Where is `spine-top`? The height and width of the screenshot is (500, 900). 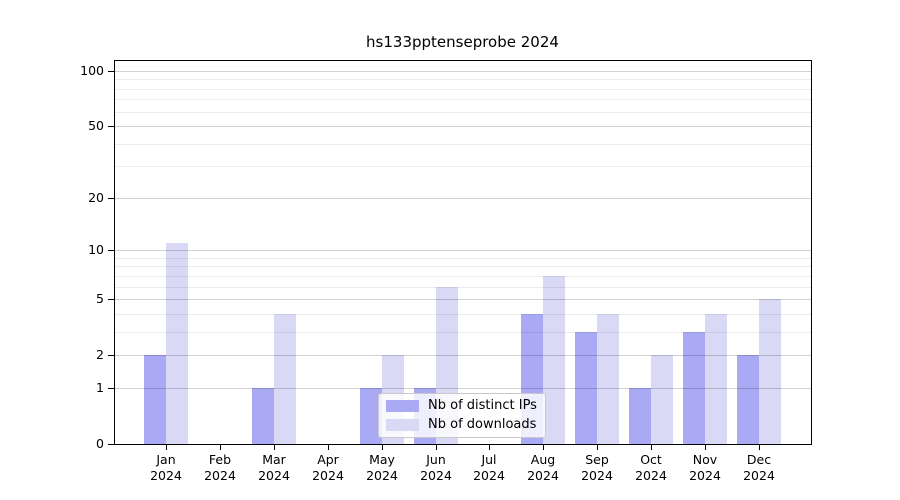 spine-top is located at coordinates (463, 60).